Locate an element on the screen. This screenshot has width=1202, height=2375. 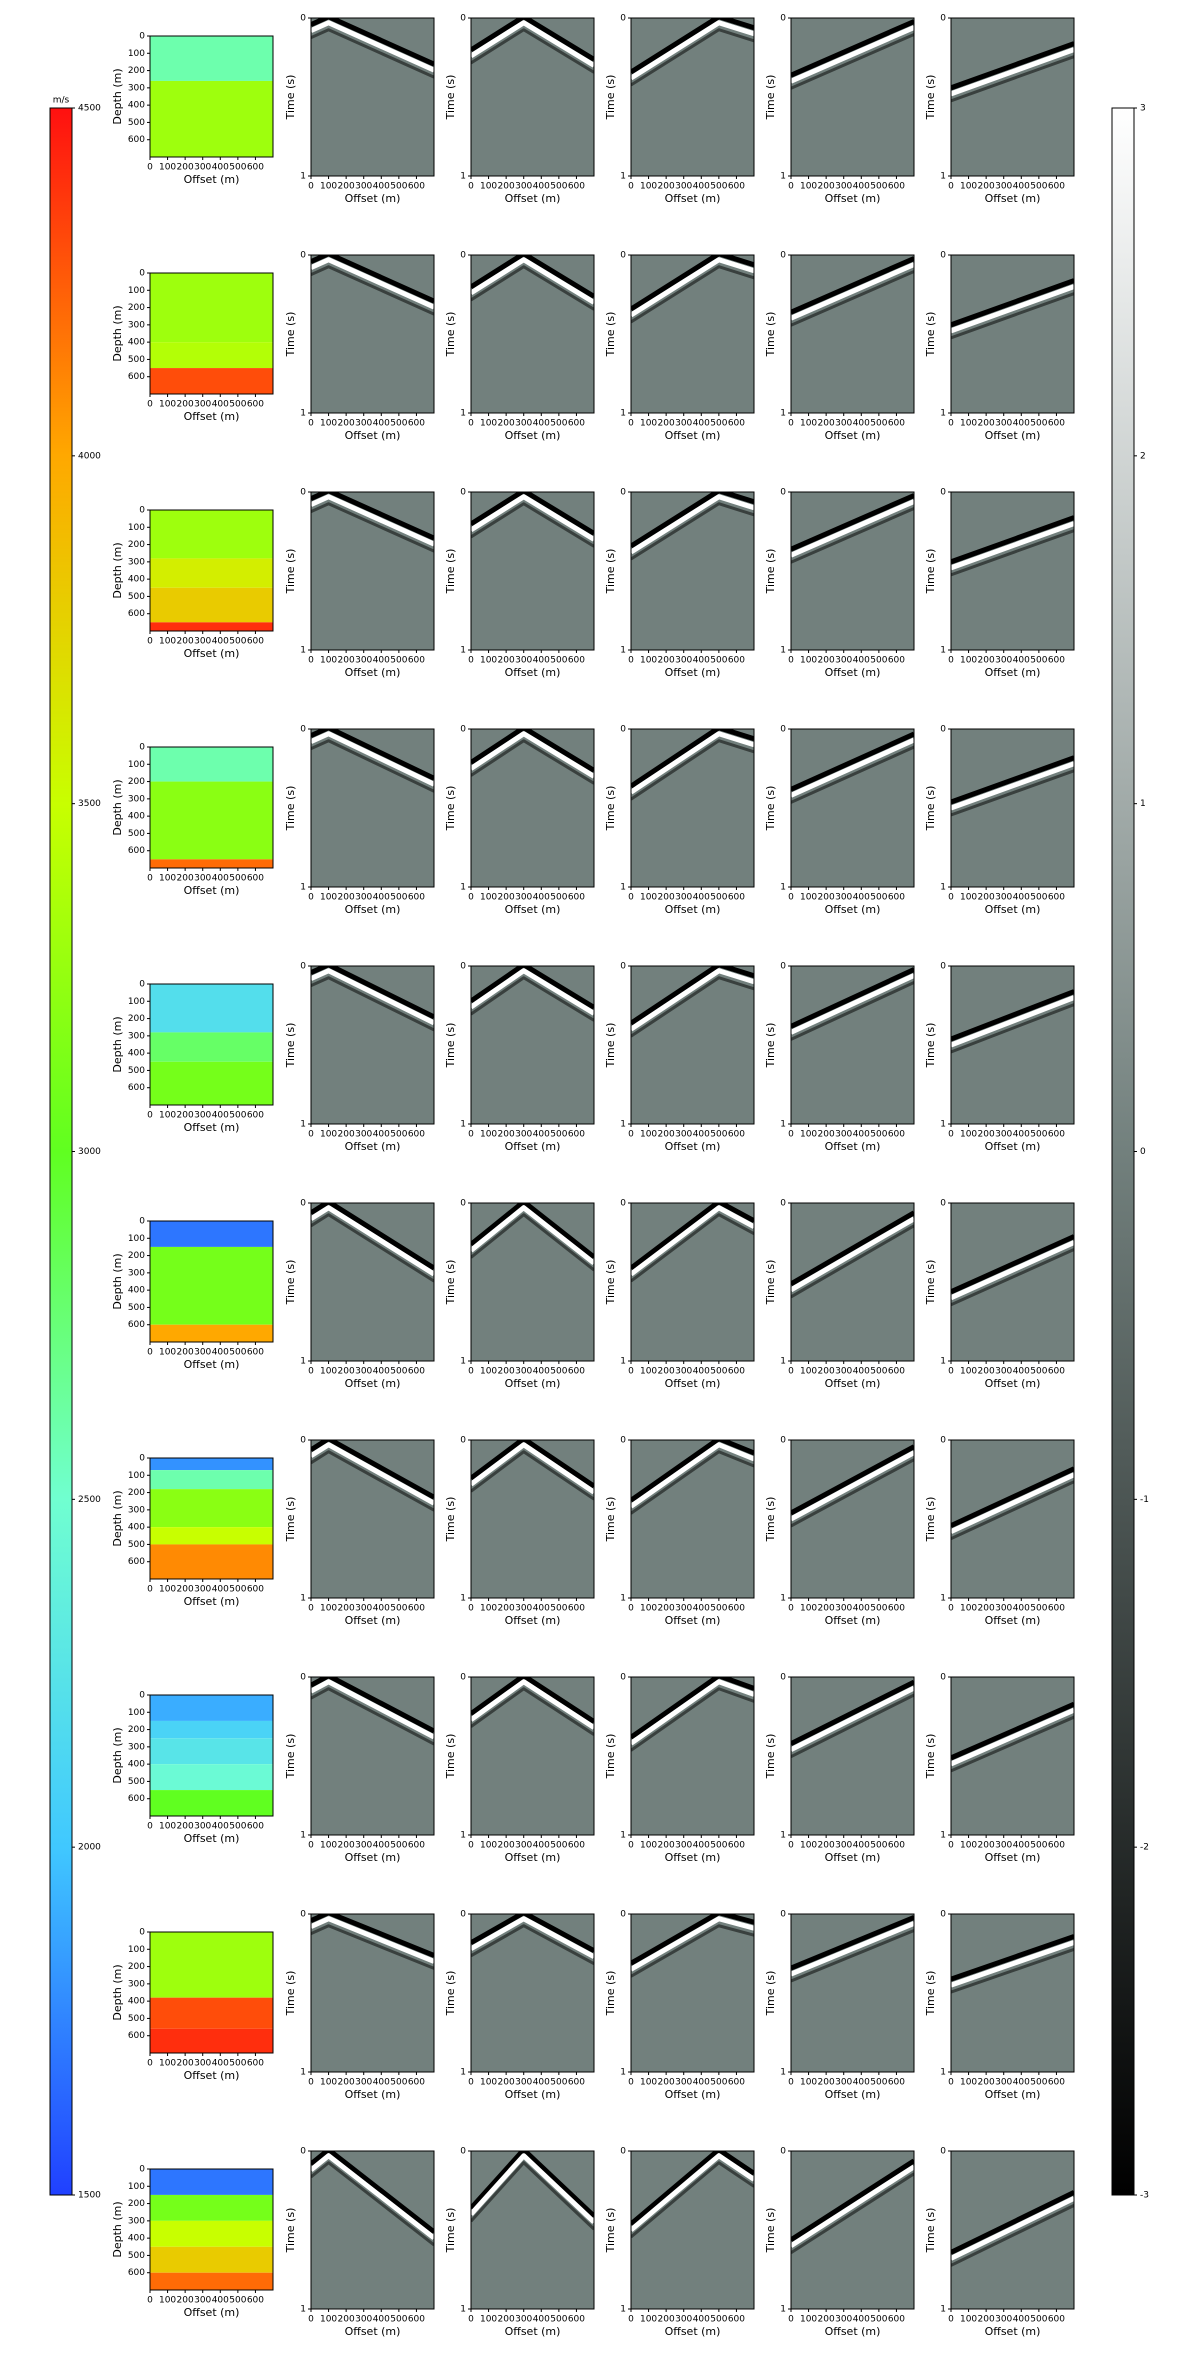
y-tick-label: 600 is located at coordinates (136, 851).